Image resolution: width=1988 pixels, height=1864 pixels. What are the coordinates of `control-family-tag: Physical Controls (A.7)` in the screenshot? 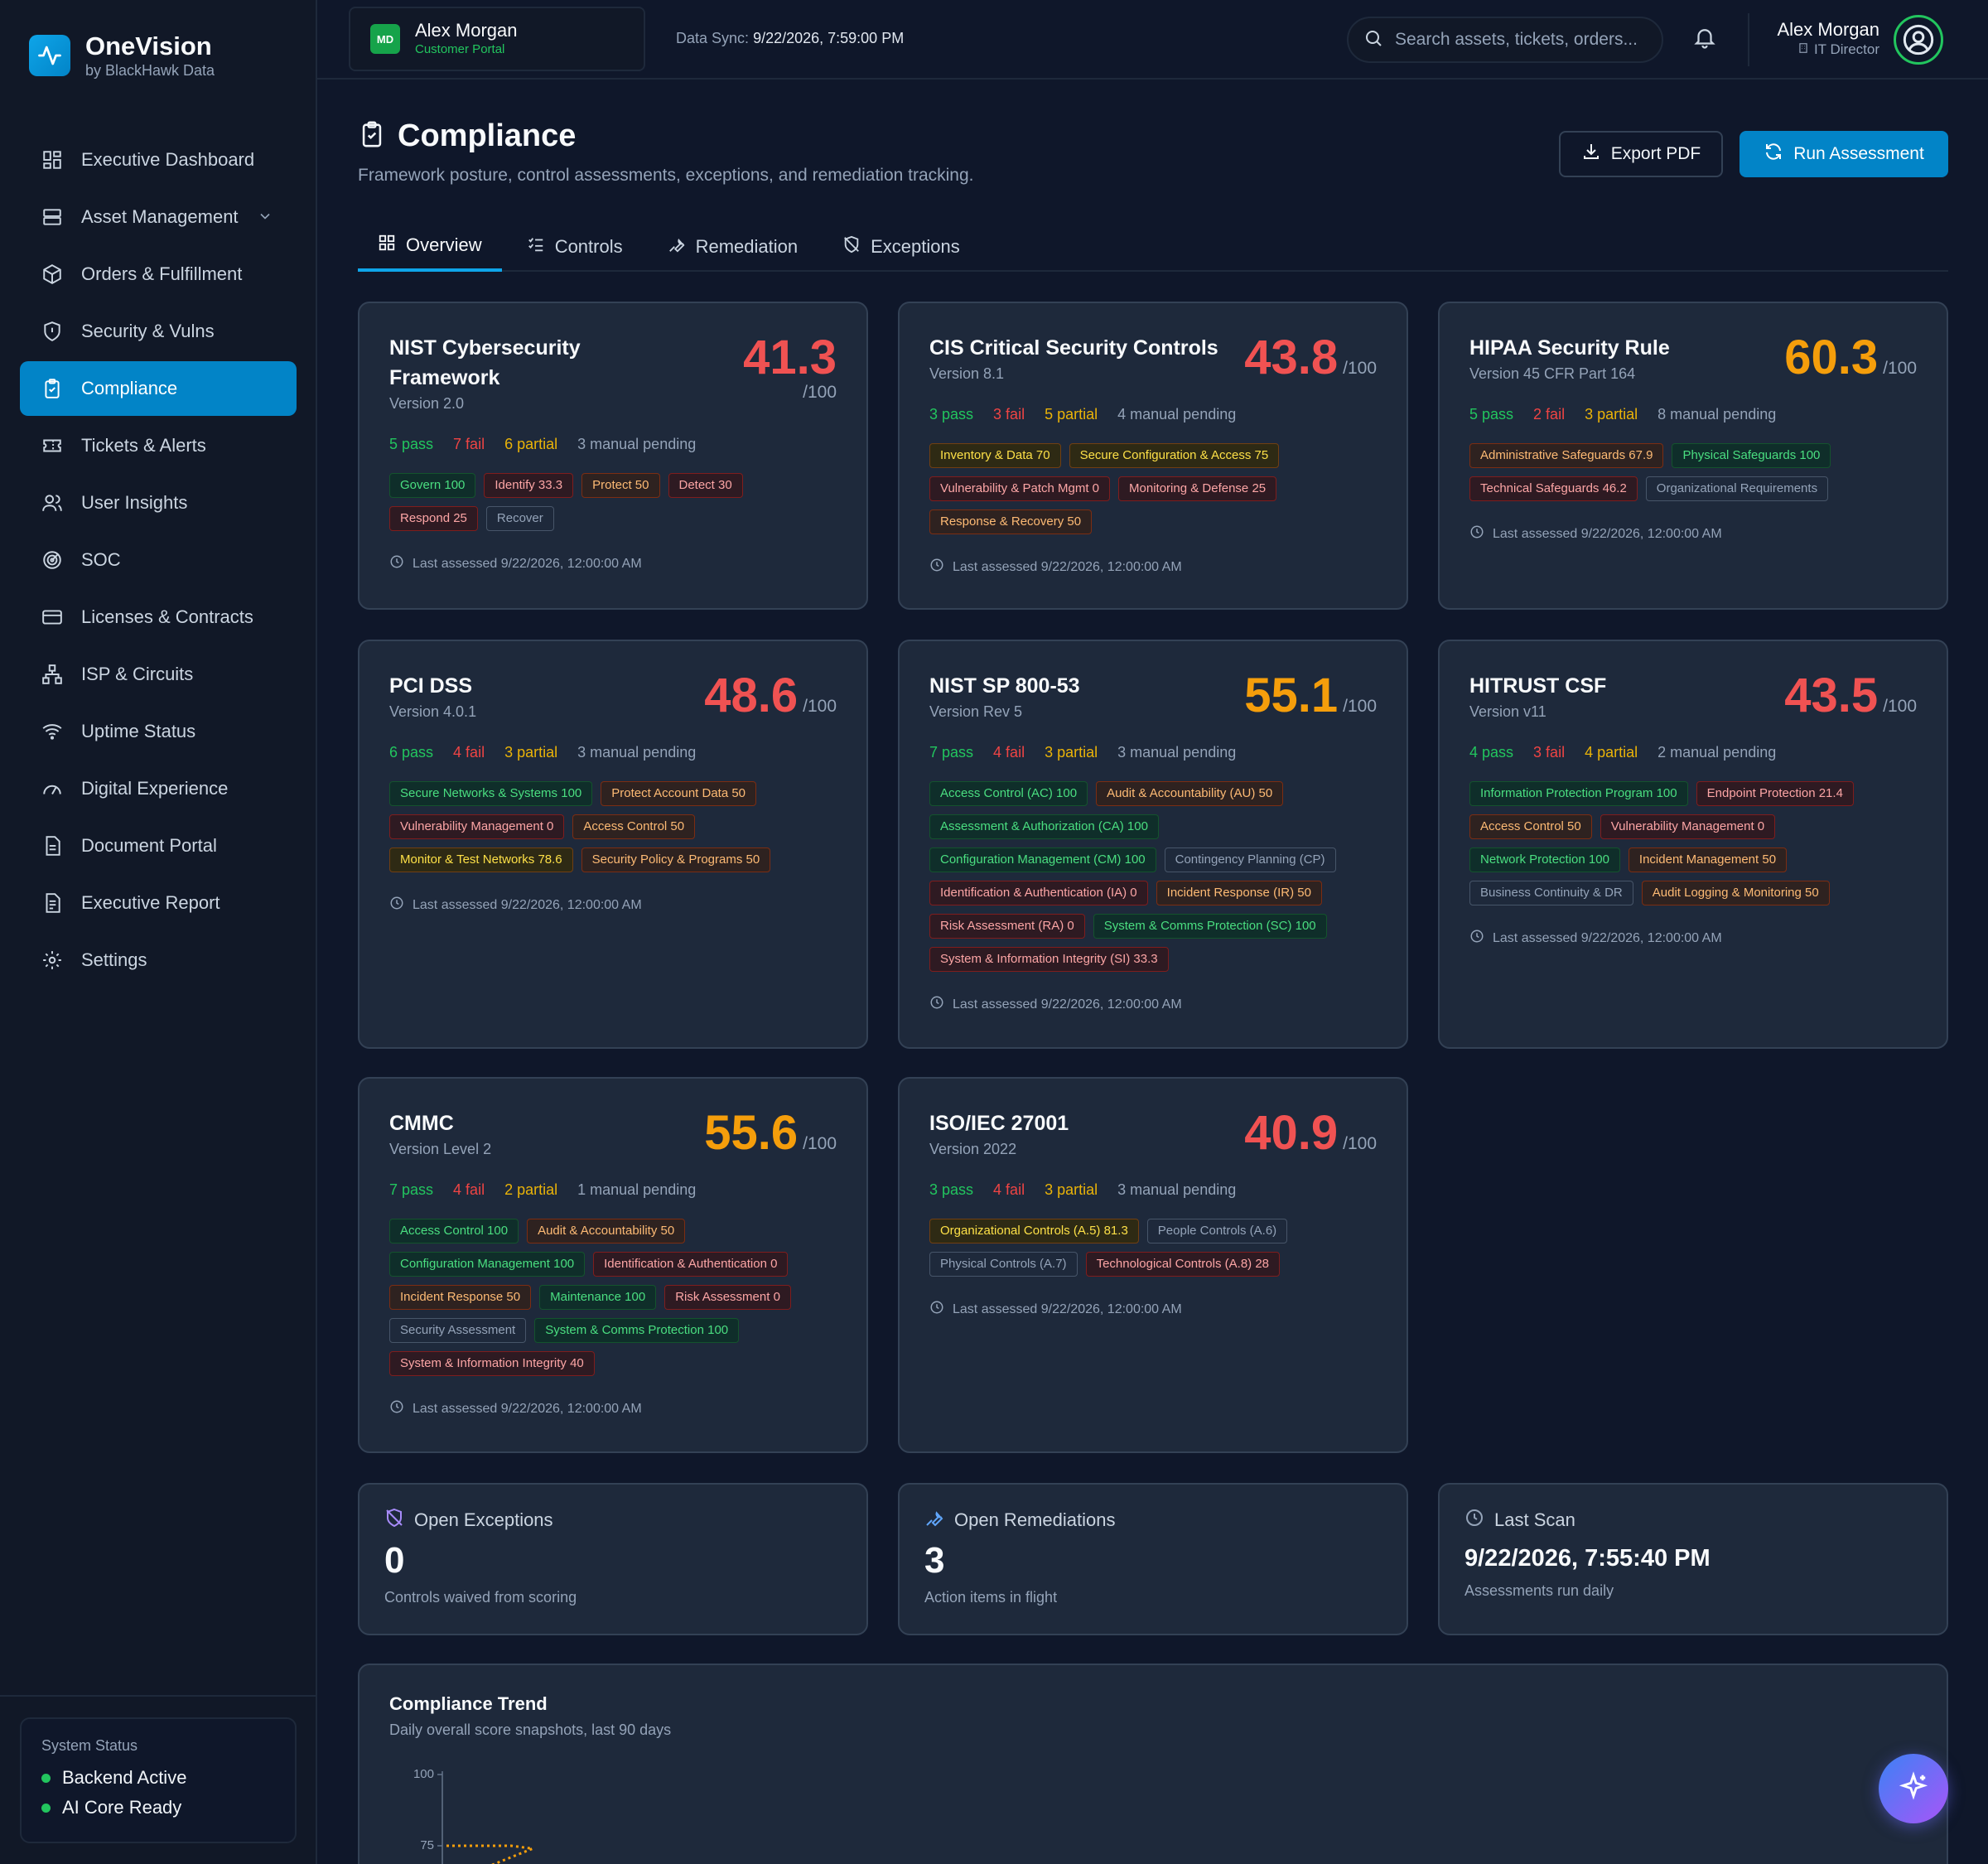 It's located at (1003, 1264).